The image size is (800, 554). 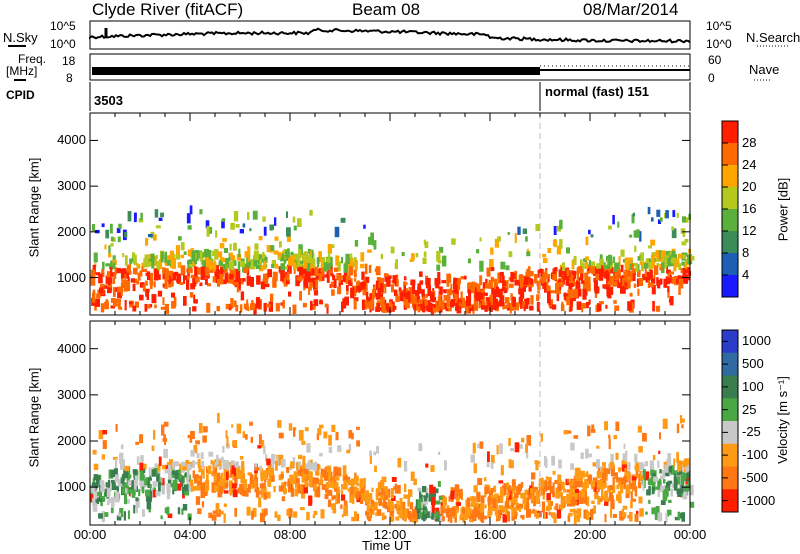 I want to click on velocity-colorbar-label: Velocity [m s⁻¹], so click(x=782, y=420).